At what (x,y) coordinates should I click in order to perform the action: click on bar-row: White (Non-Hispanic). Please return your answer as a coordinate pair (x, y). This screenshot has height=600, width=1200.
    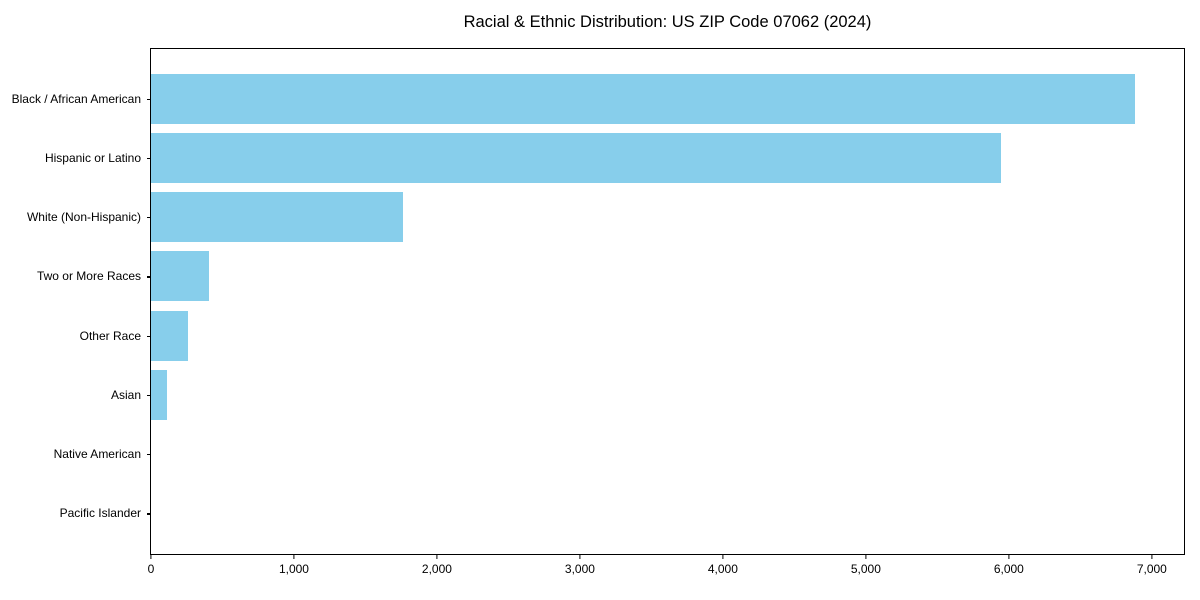
    Looking at the image, I should click on (605, 217).